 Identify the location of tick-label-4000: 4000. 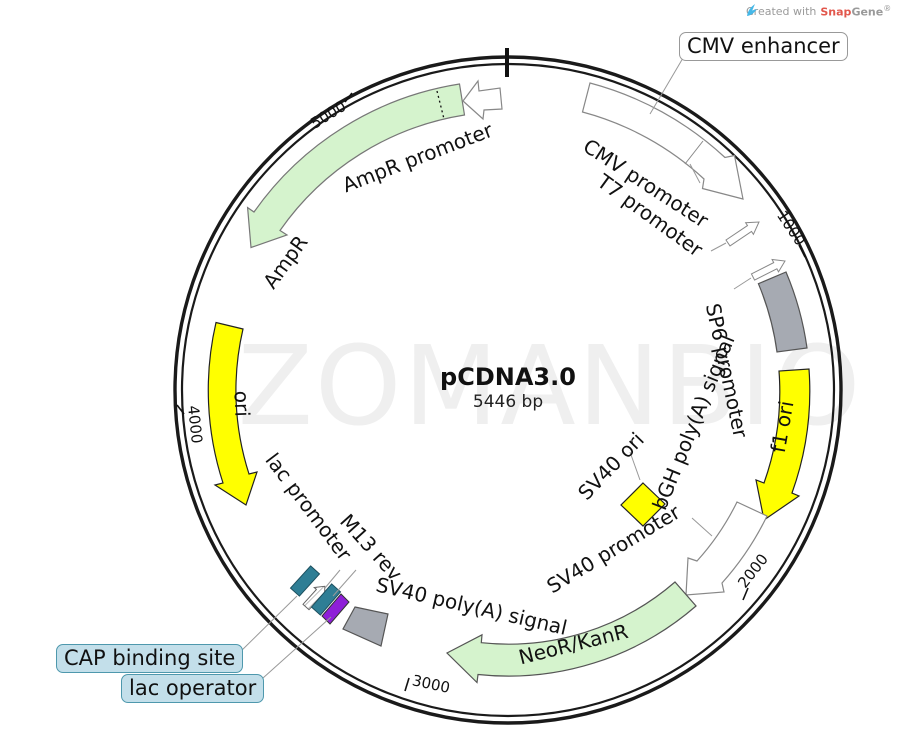
(195, 425).